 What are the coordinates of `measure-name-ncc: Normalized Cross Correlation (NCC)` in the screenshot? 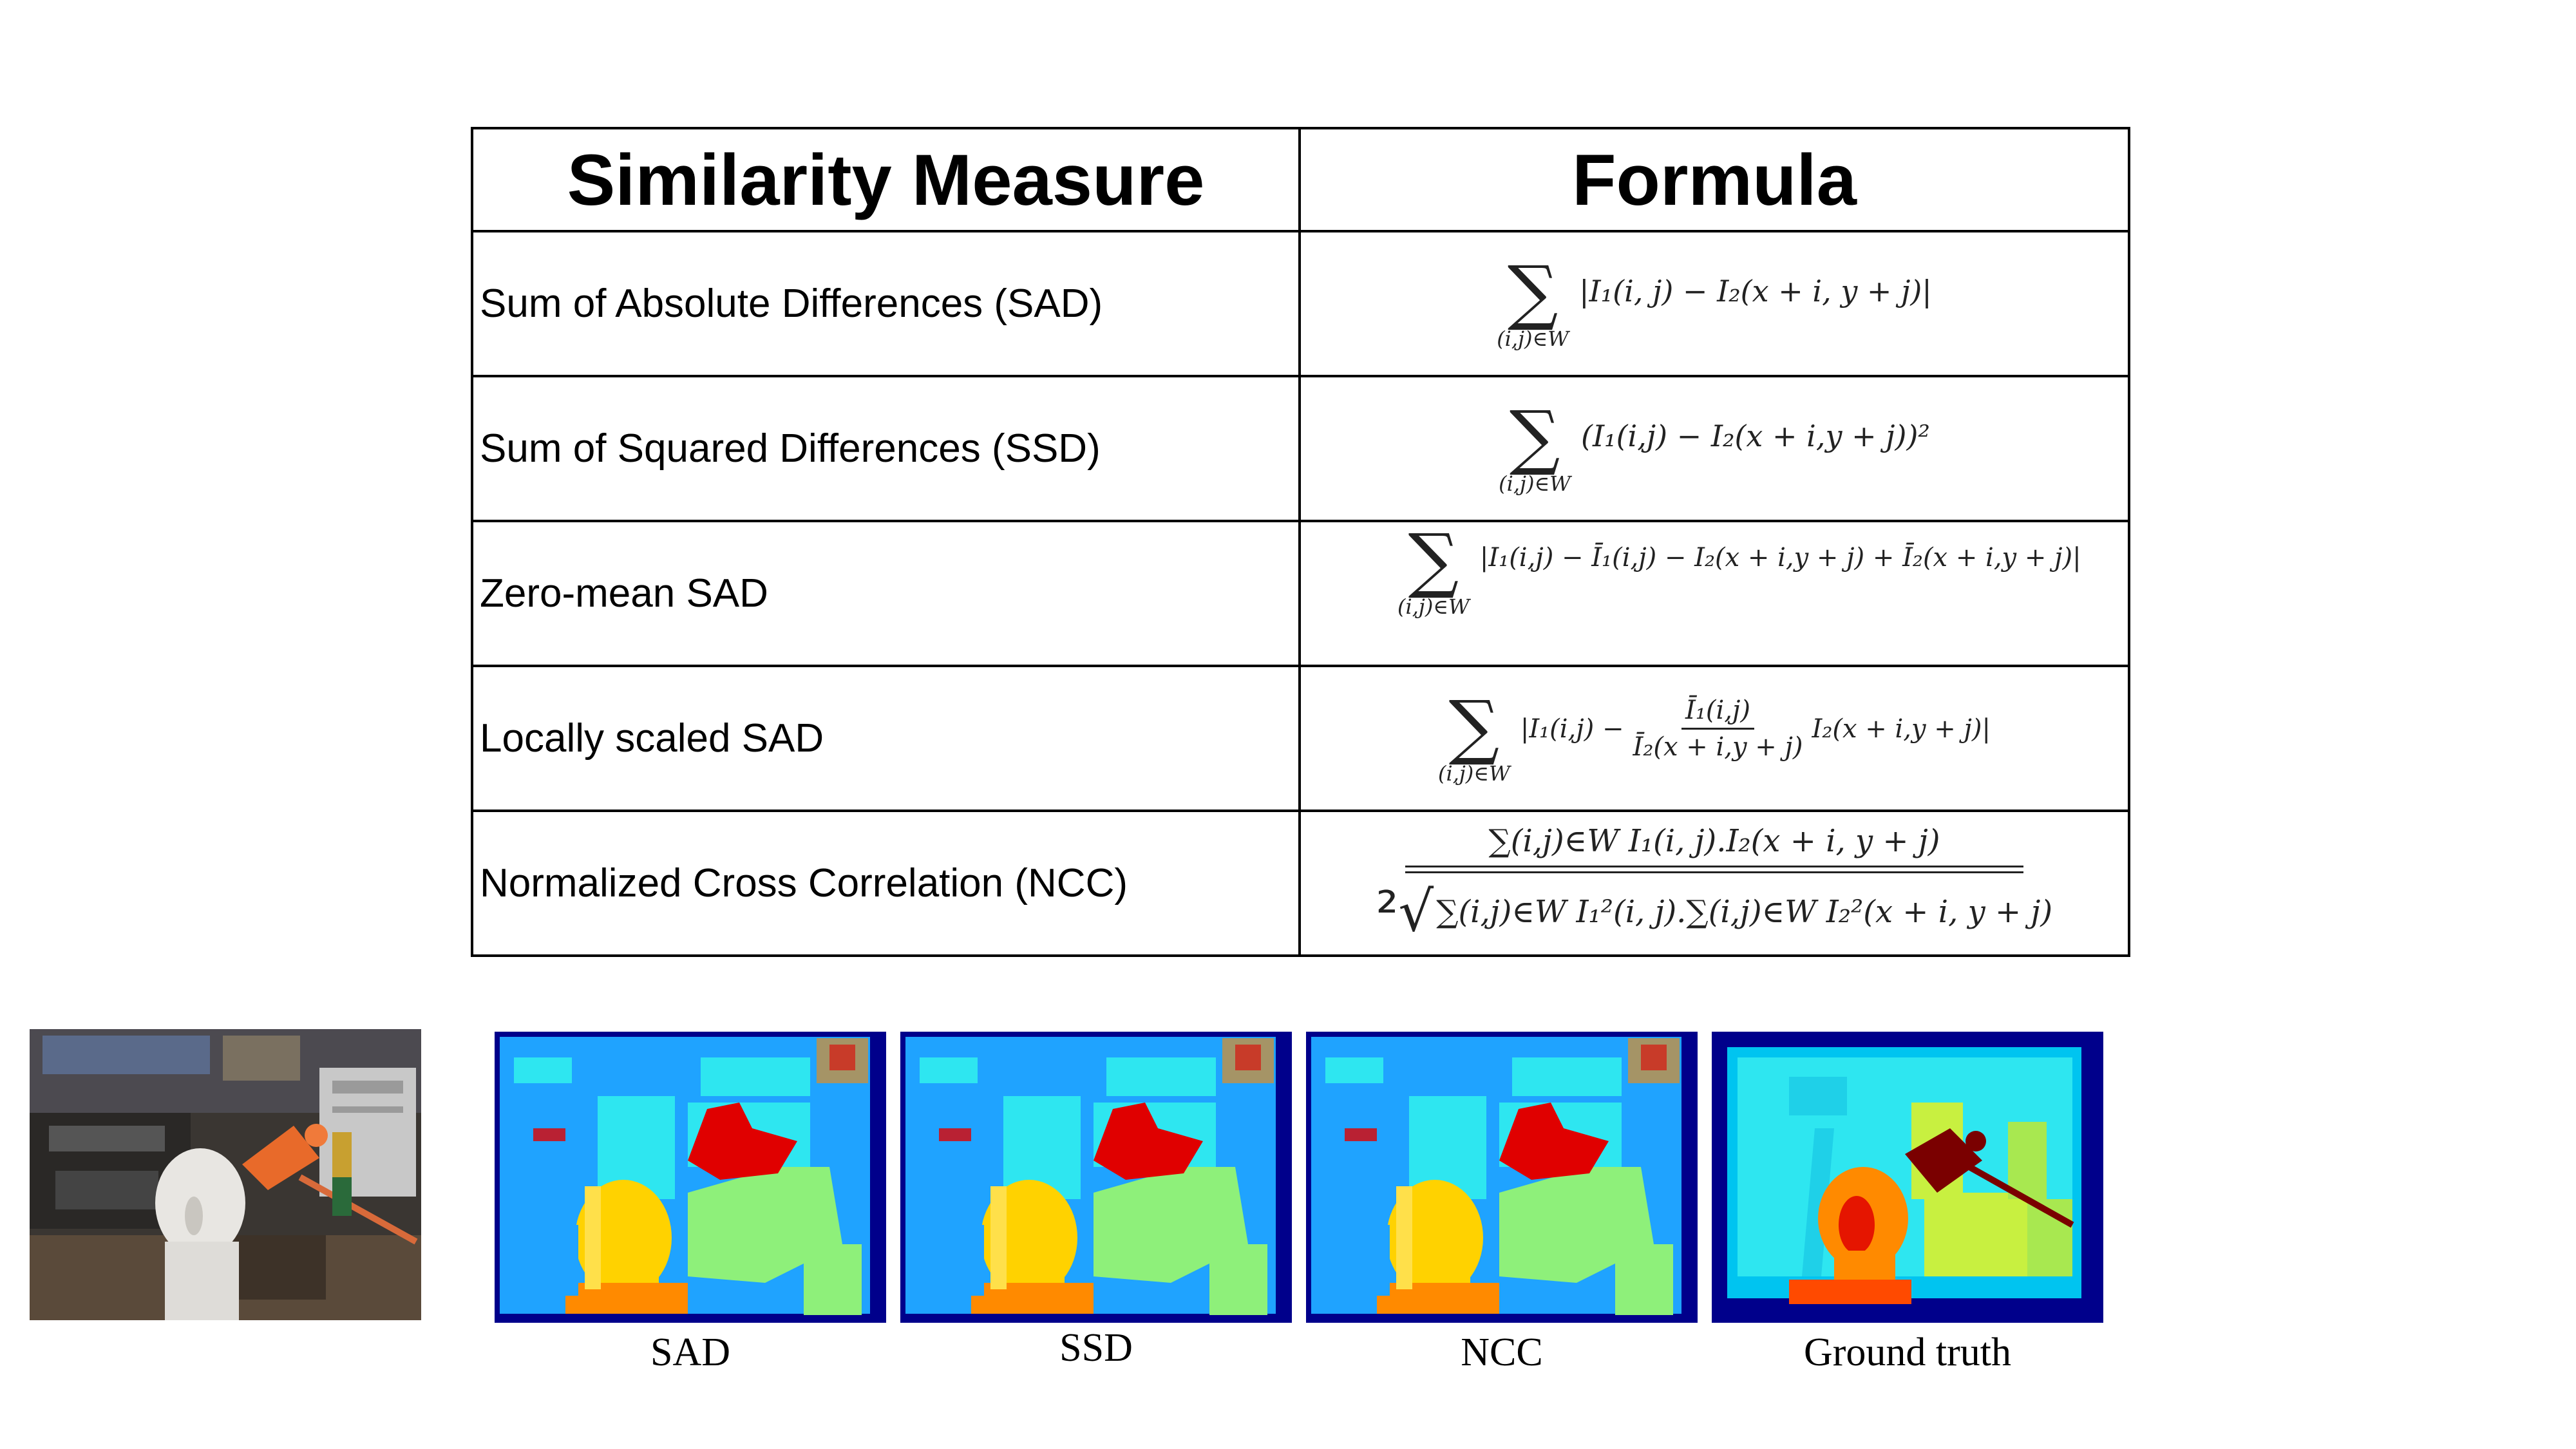 It's located at (804, 883).